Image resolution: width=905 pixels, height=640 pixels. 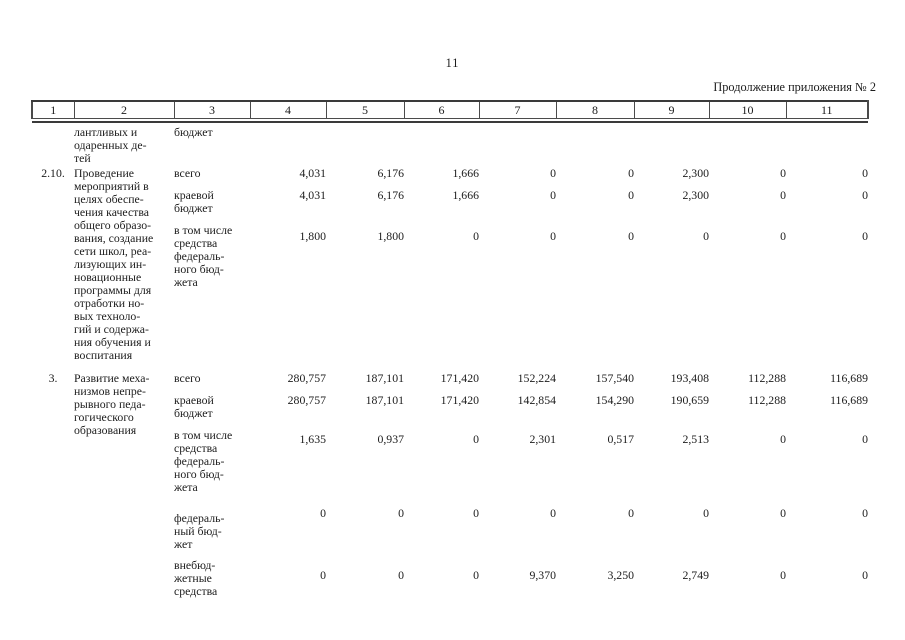 I want to click on row-number-cell: 2.10., so click(x=53, y=173).